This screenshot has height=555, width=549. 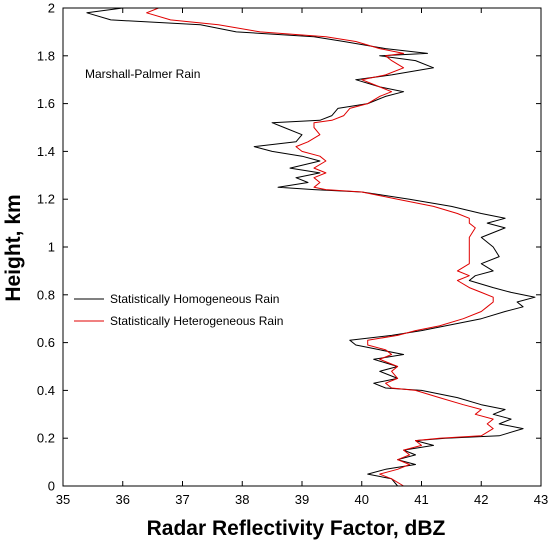 What do you see at coordinates (46, 55) in the screenshot?
I see `y-tick-label: 1.8` at bounding box center [46, 55].